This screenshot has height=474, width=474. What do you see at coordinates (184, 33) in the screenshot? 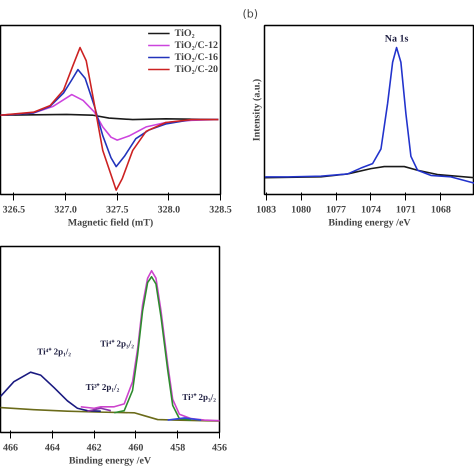
I see `legend-label: TiO₂` at bounding box center [184, 33].